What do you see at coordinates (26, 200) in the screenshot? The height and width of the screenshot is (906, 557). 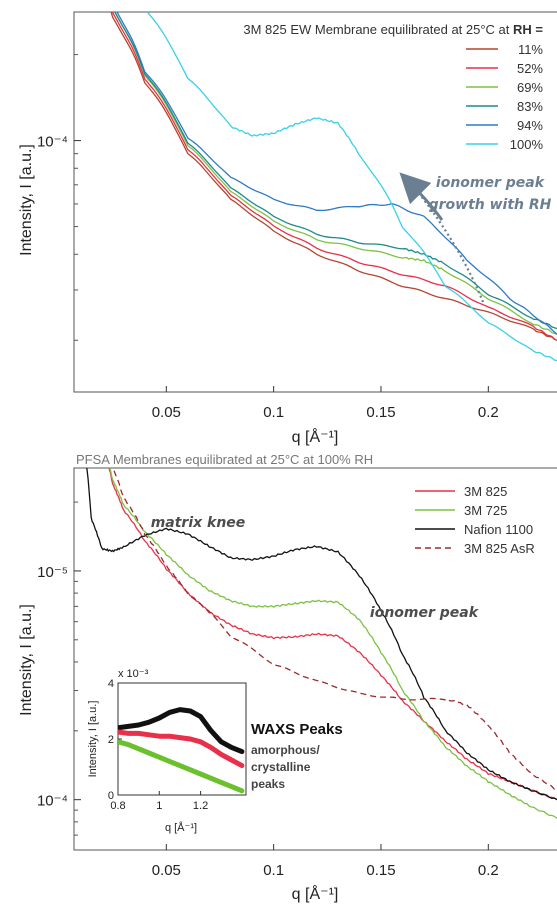 I see `panel-a-y-axis-label: Intensity, I [a.u.]` at bounding box center [26, 200].